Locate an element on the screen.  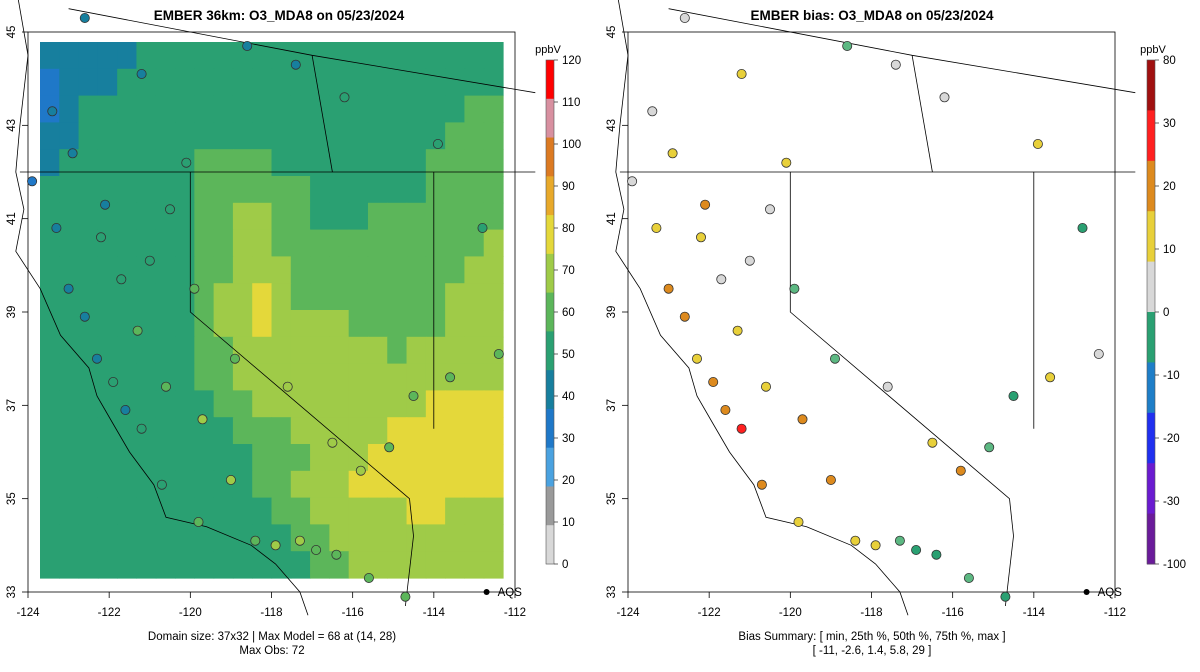
aqs-marker-right: AQS is located at coordinates (1102, 593).